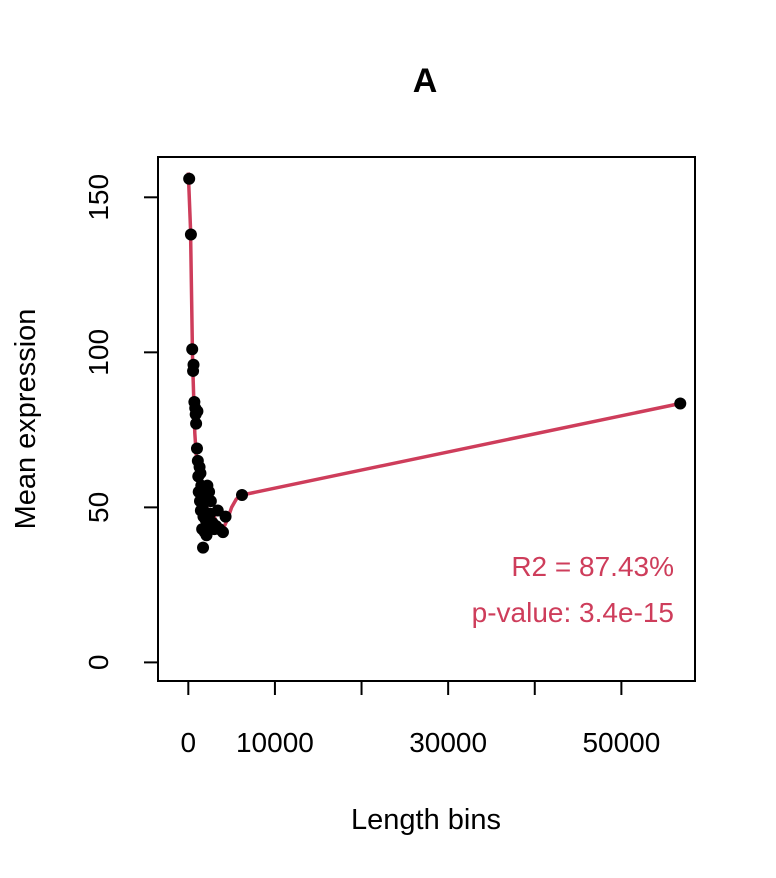 This screenshot has width=776, height=878. What do you see at coordinates (121, 422) in the screenshot?
I see `y-axis: 0 50 100 150` at bounding box center [121, 422].